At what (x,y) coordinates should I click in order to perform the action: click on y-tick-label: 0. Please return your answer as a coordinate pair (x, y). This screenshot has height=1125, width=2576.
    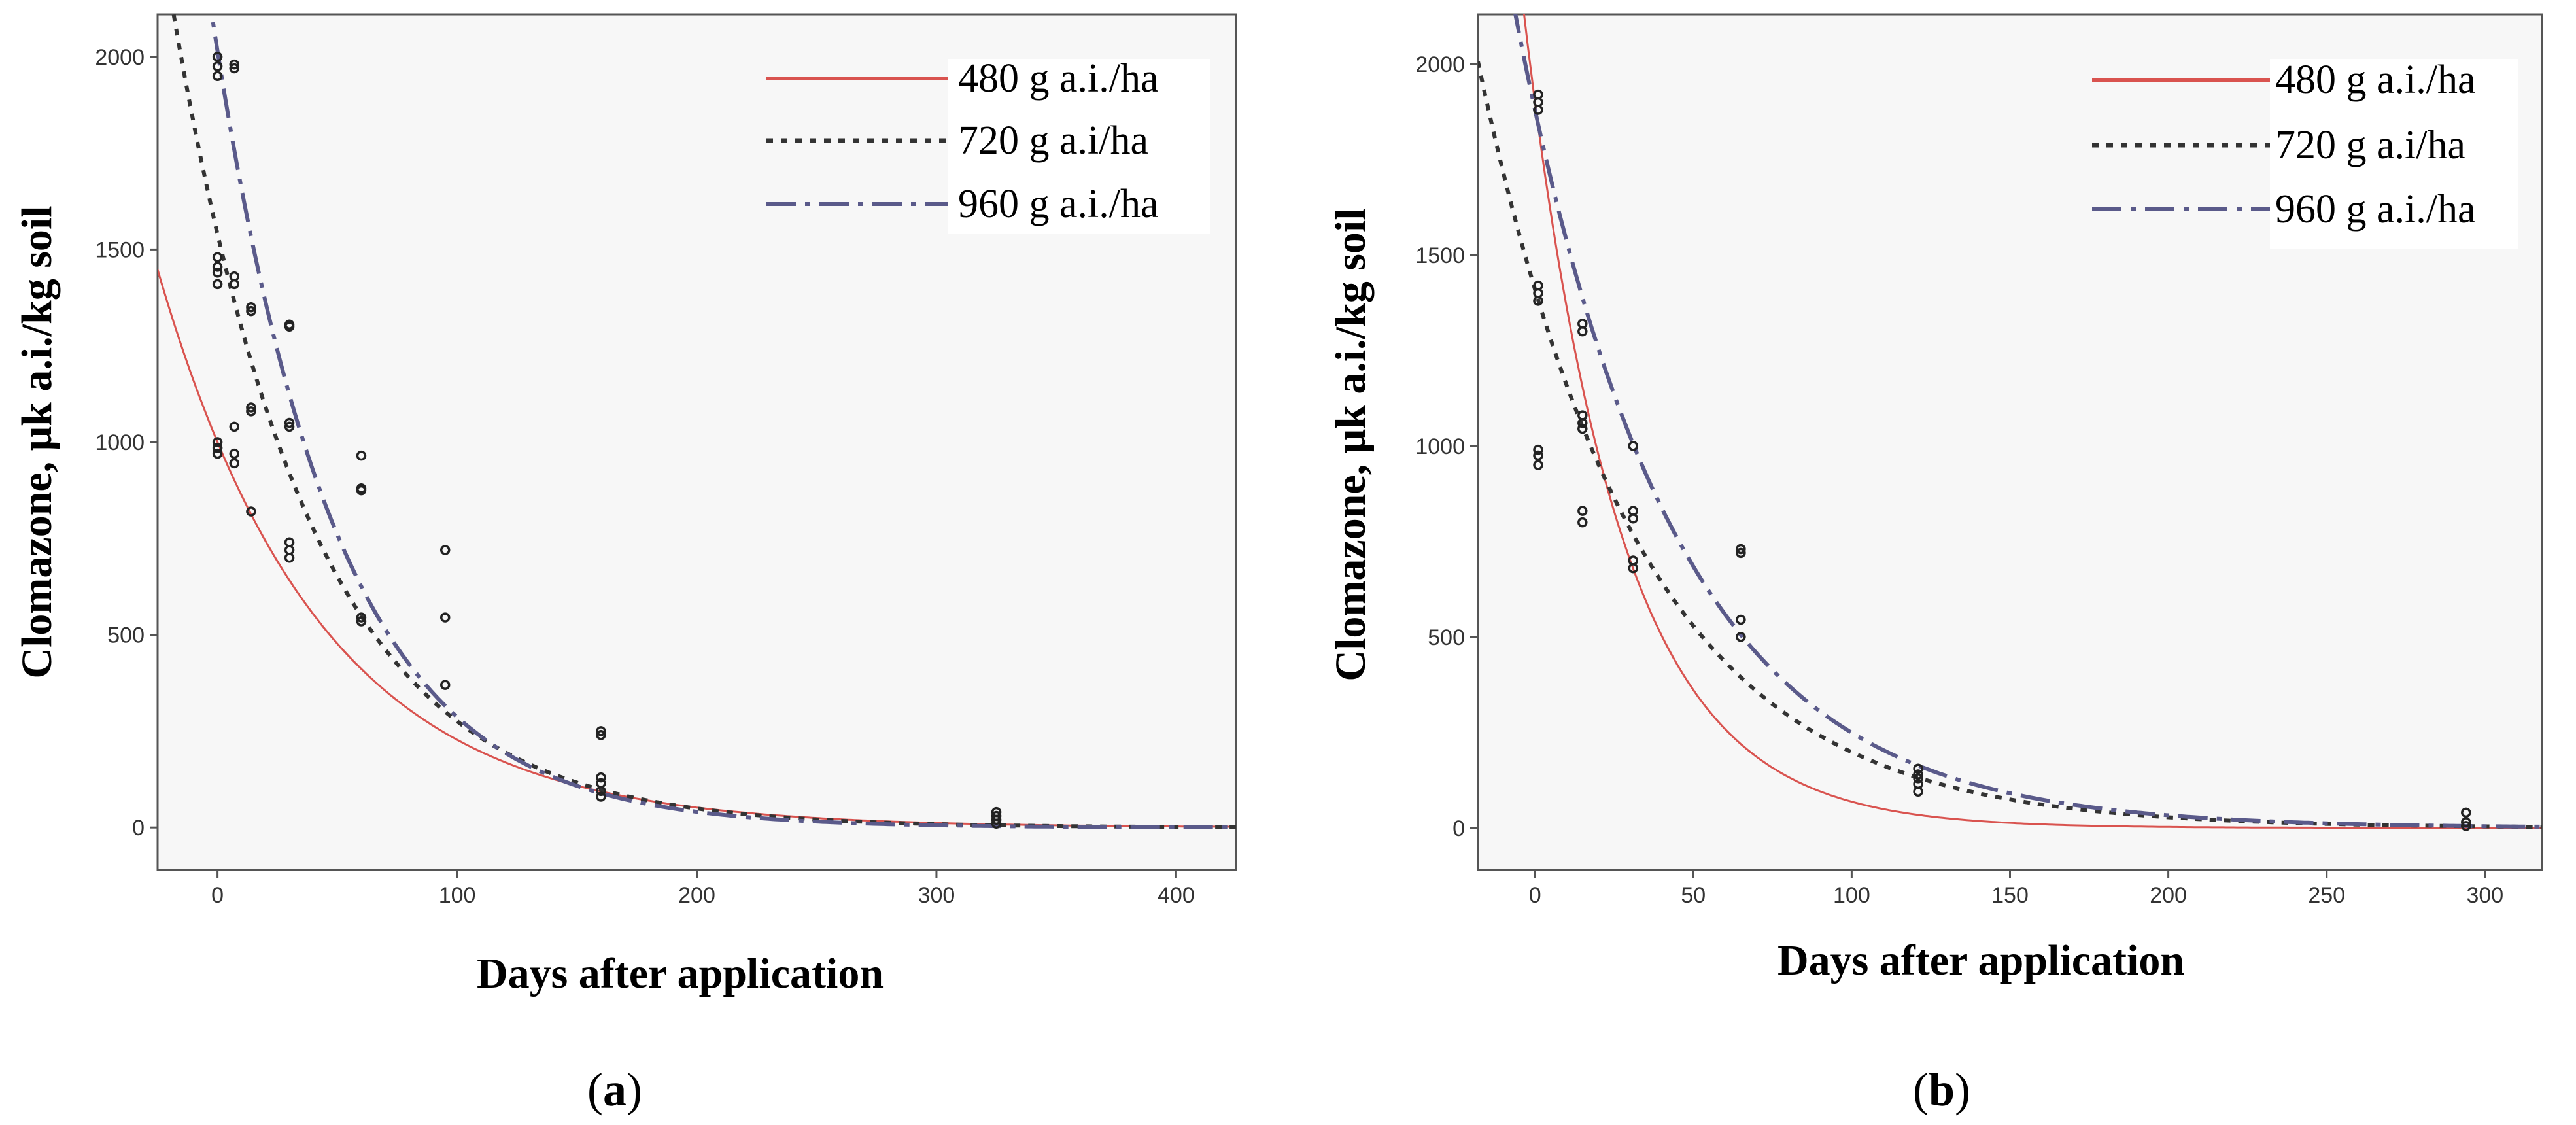
    Looking at the image, I should click on (1459, 829).